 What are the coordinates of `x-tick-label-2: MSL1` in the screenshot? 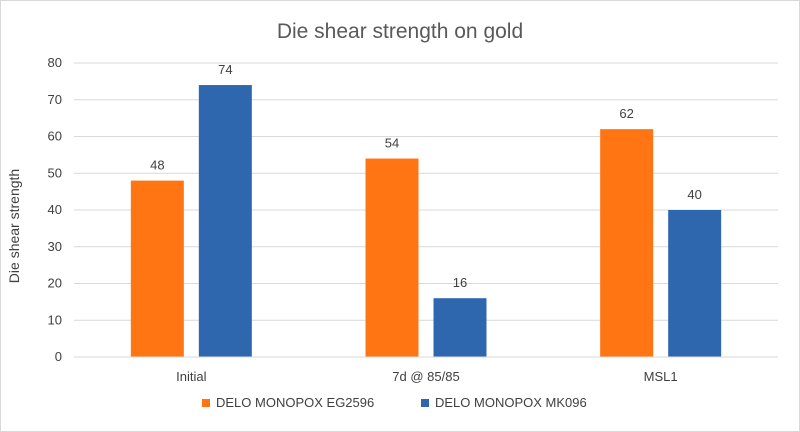 It's located at (661, 376).